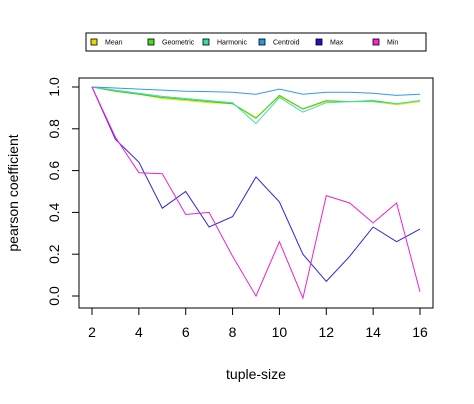 Image resolution: width=474 pixels, height=404 pixels. Describe the element at coordinates (420, 332) in the screenshot. I see `x-tick-label-16: 16` at that location.